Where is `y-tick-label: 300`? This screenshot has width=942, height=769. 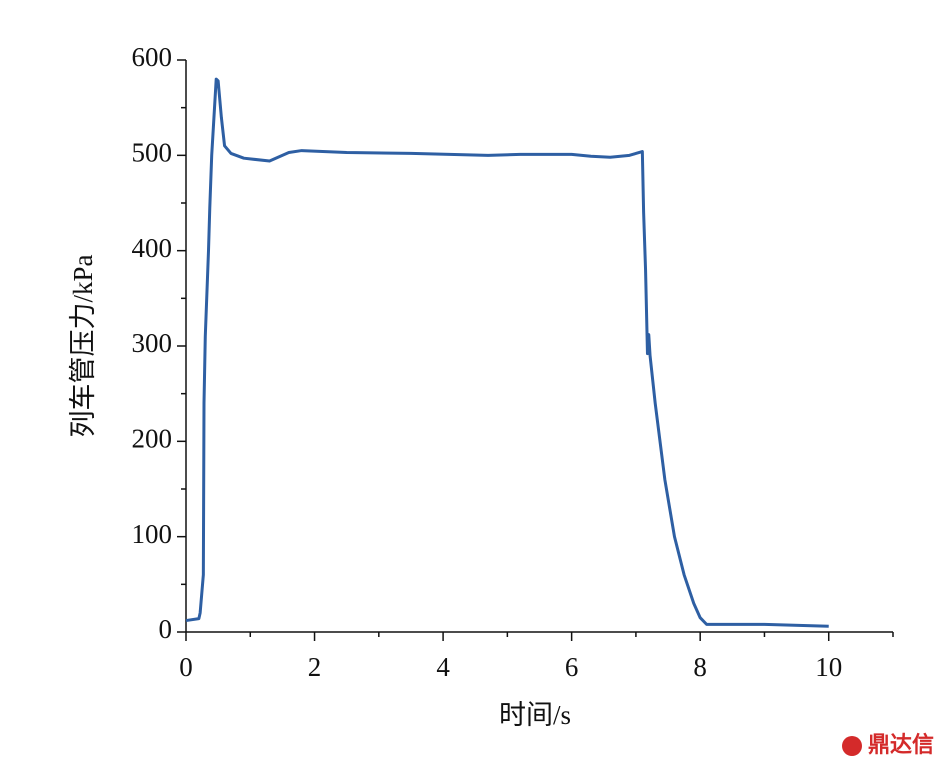 y-tick-label: 300 is located at coordinates (152, 343).